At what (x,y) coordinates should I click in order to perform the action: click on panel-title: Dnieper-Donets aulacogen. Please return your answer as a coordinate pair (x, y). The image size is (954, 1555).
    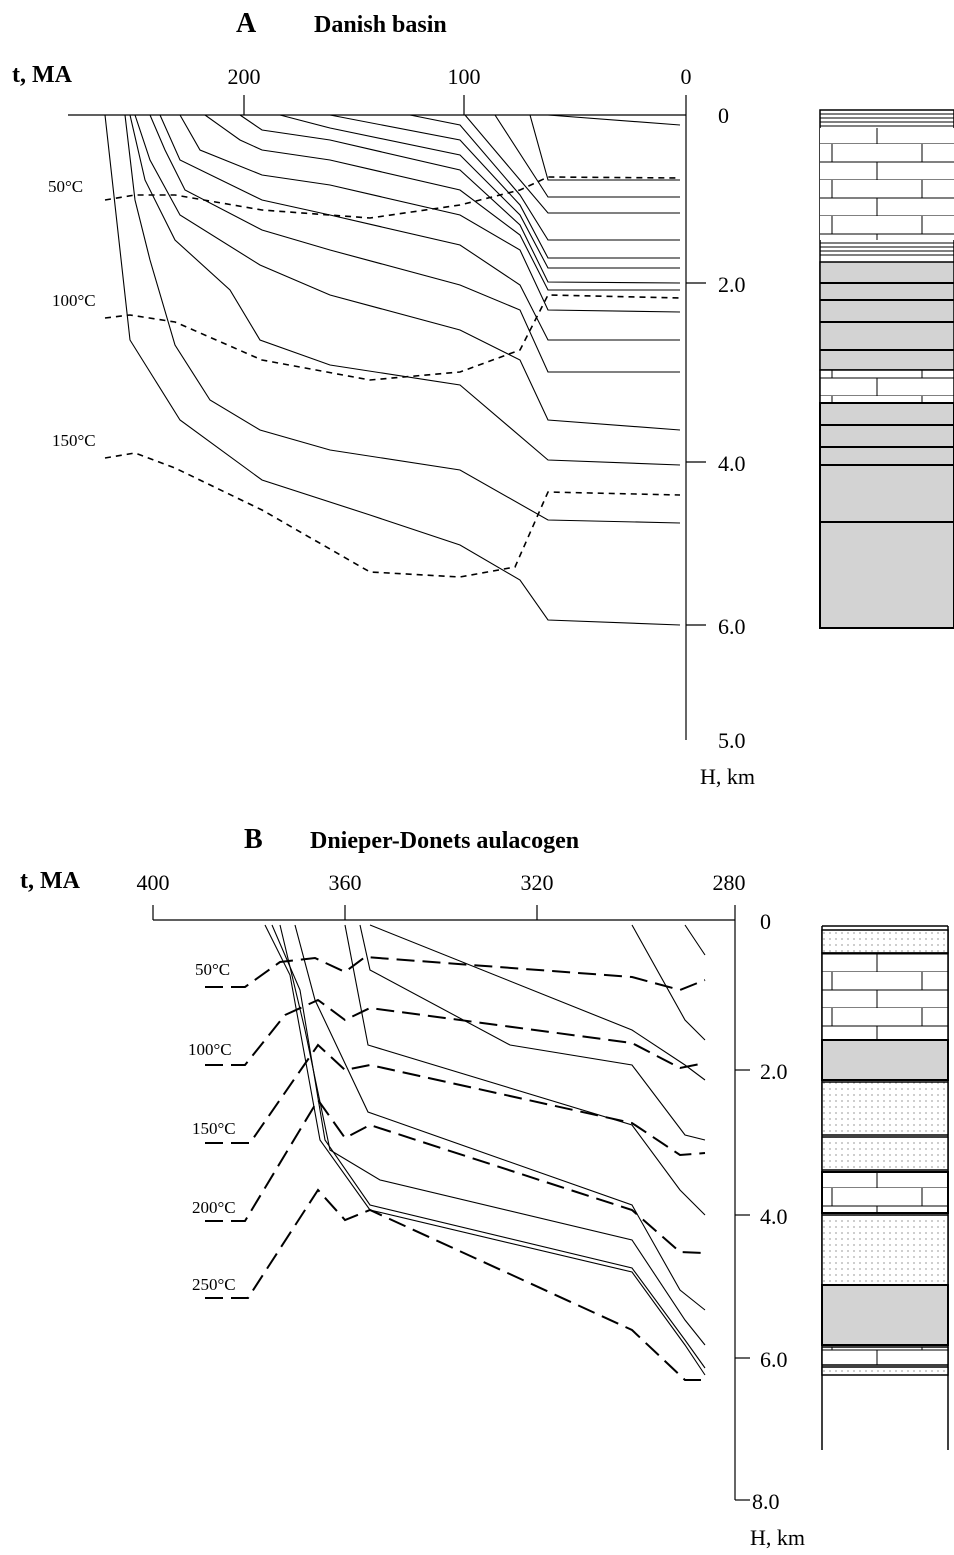
    Looking at the image, I should click on (444, 841).